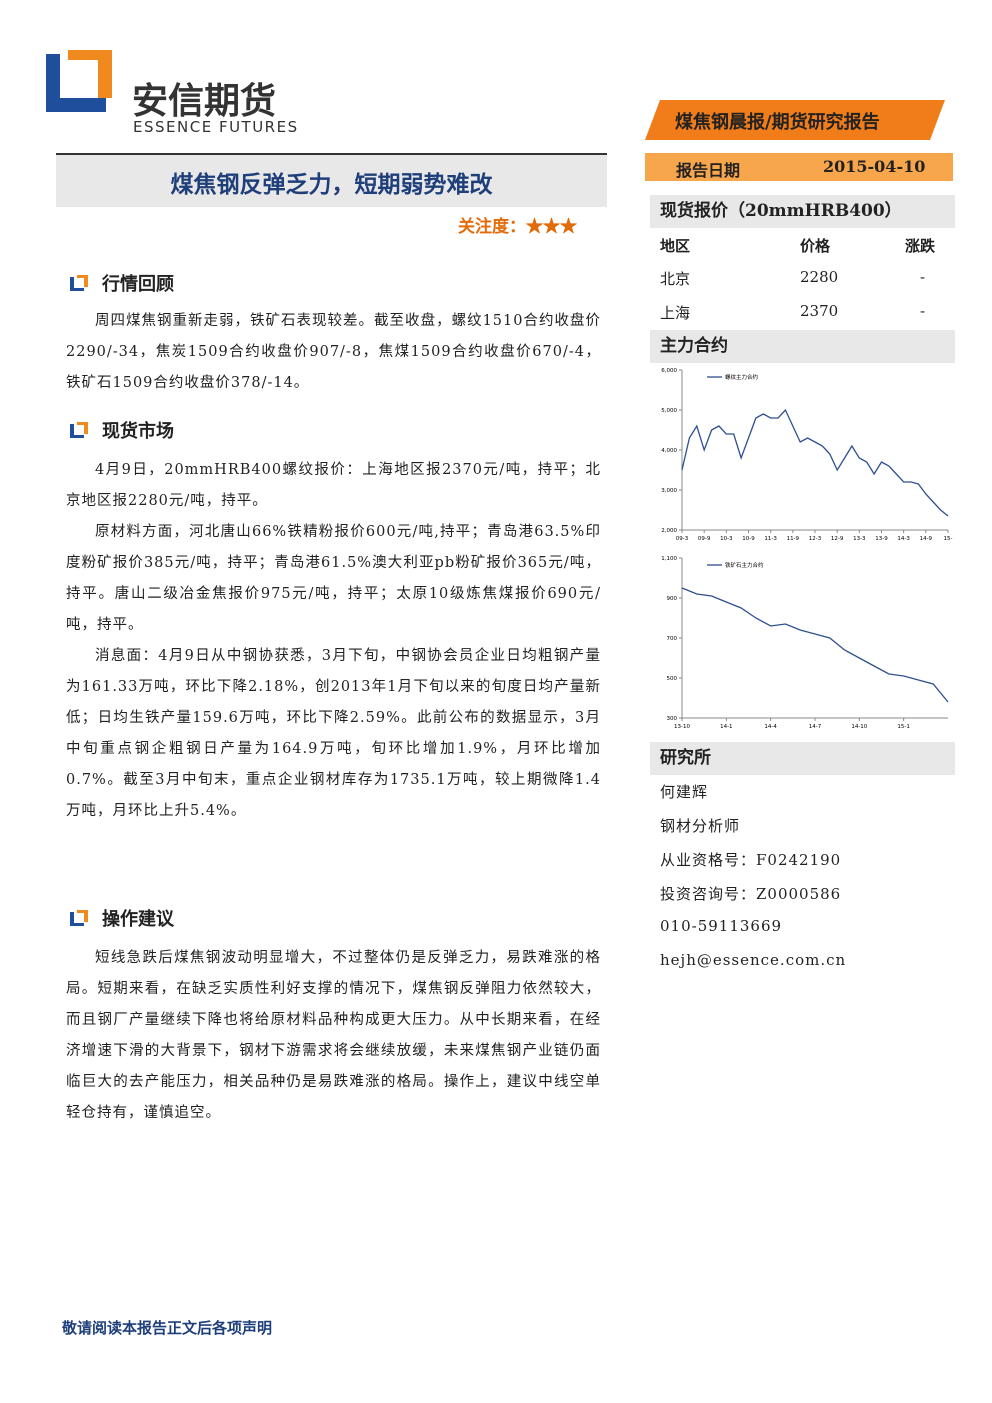  What do you see at coordinates (669, 491) in the screenshot?
I see `y-tick-label: 3,000` at bounding box center [669, 491].